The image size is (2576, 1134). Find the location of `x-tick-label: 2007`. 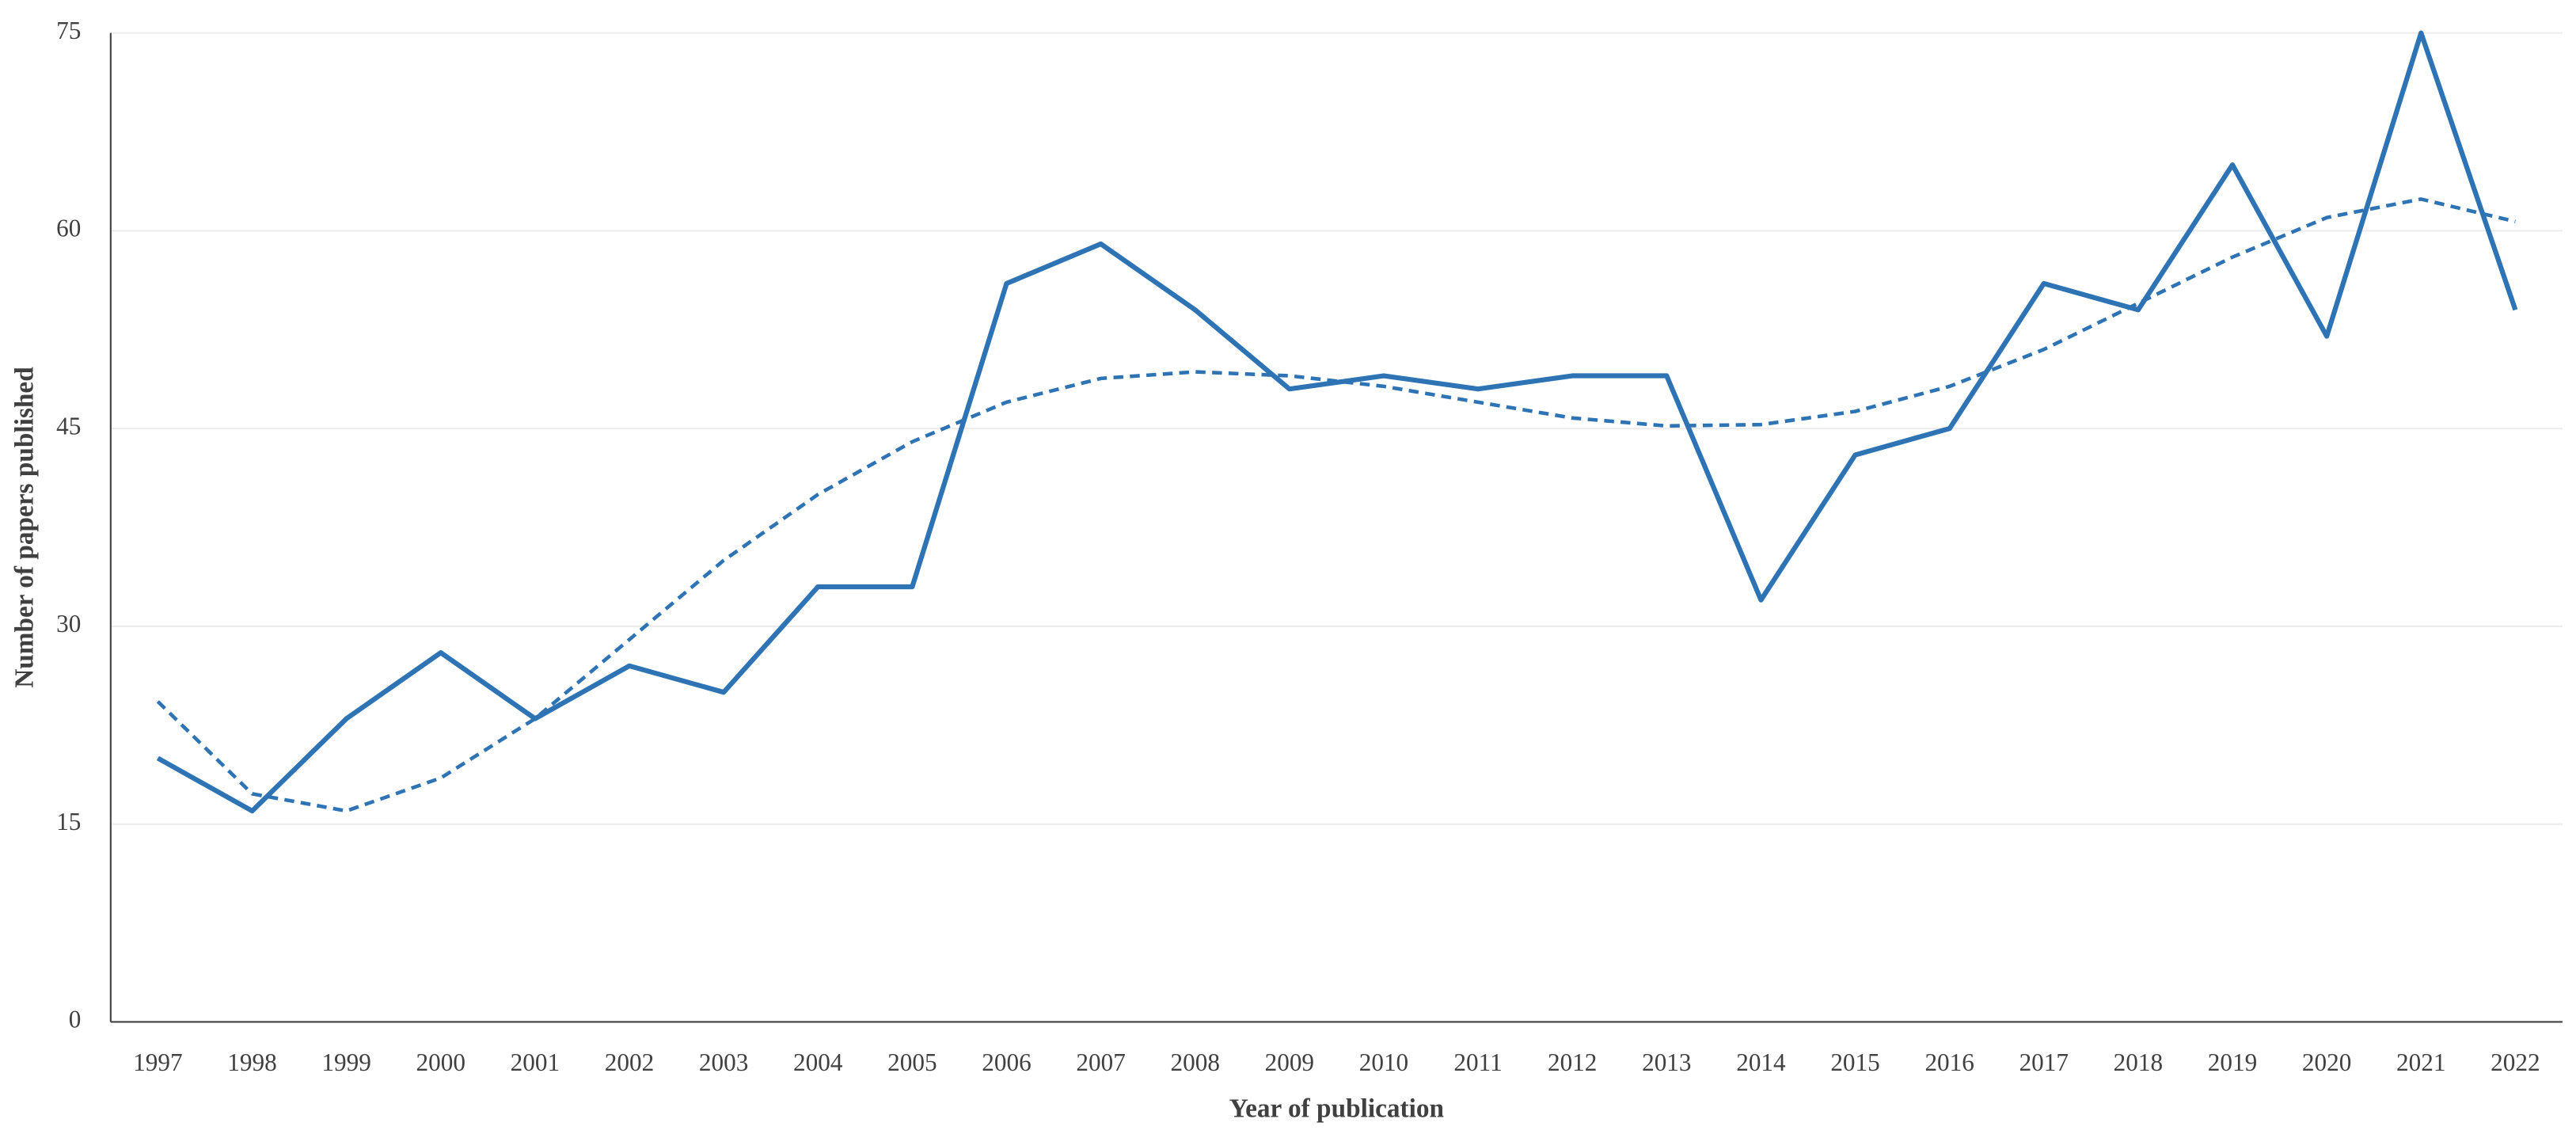

x-tick-label: 2007 is located at coordinates (1100, 1062).